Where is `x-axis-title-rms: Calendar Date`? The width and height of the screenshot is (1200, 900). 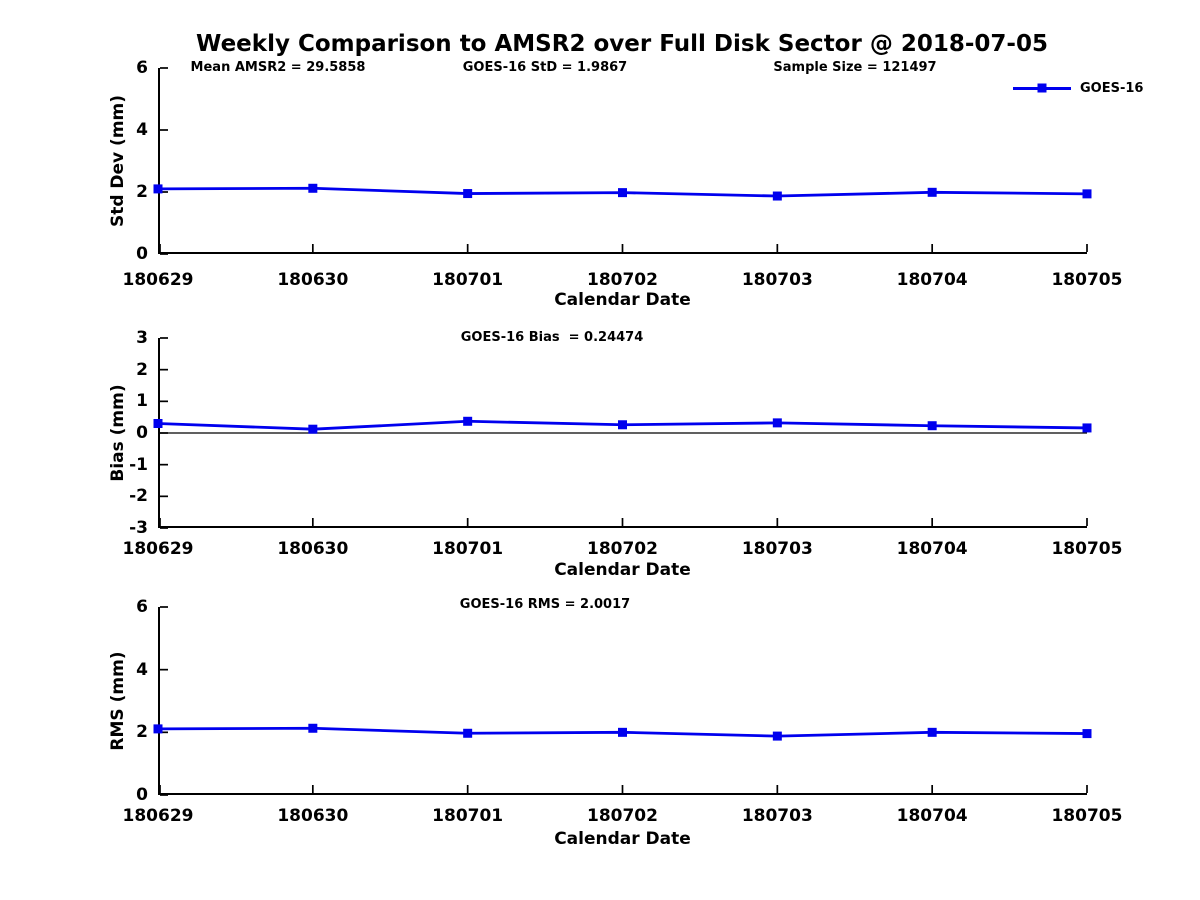 x-axis-title-rms: Calendar Date is located at coordinates (622, 839).